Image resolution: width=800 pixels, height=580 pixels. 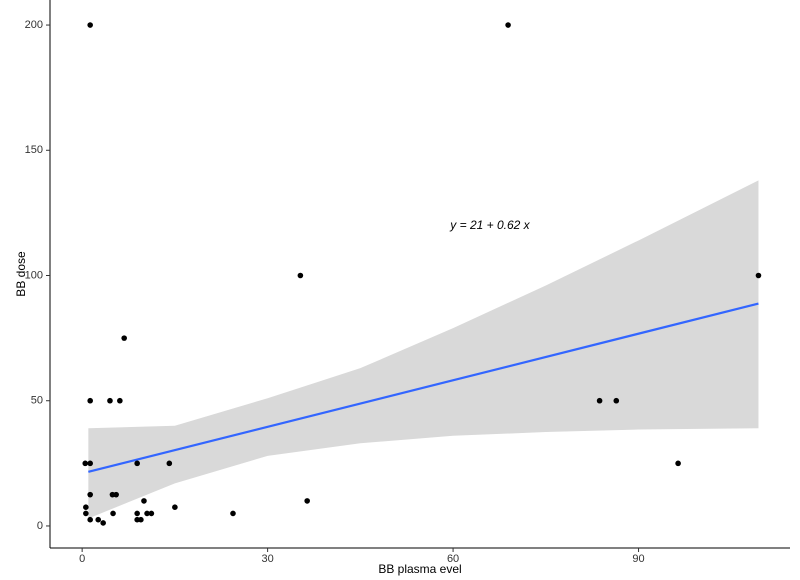 What do you see at coordinates (34, 150) in the screenshot?
I see `y-tick-label: 150` at bounding box center [34, 150].